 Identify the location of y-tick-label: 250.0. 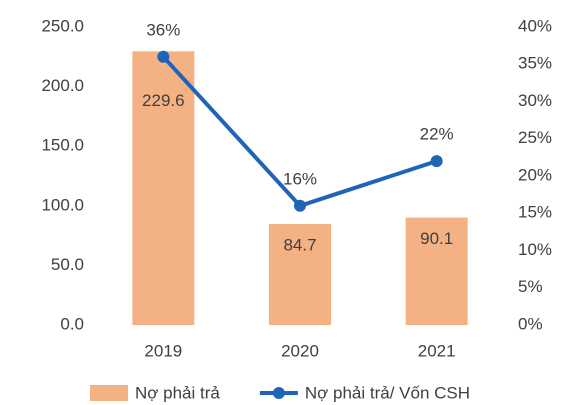
(62, 25).